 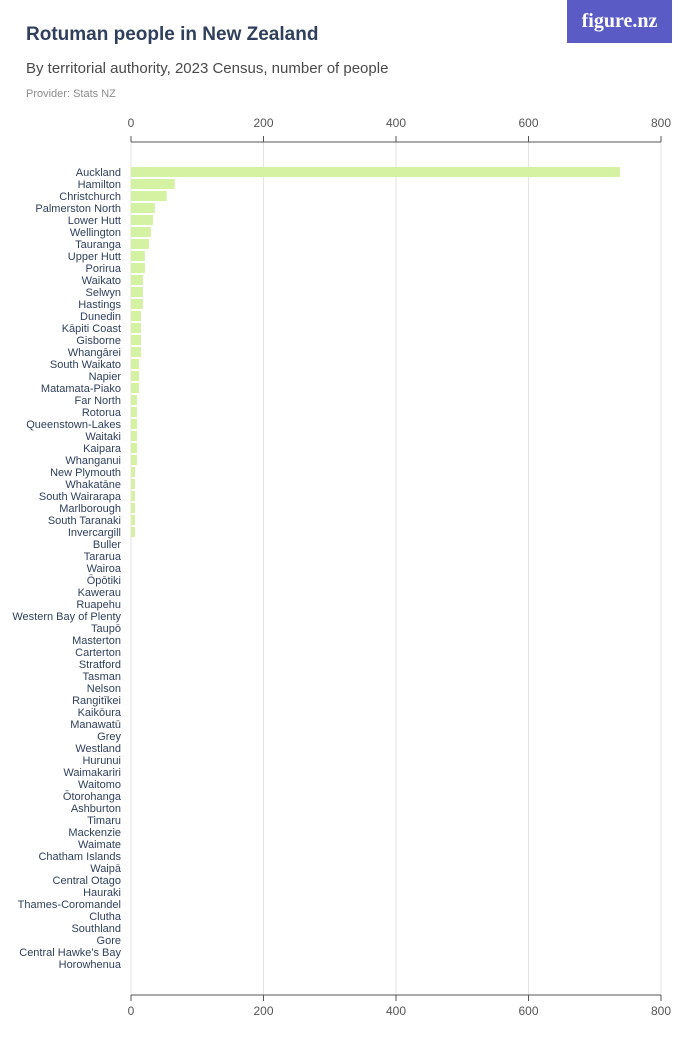 What do you see at coordinates (96, 809) in the screenshot?
I see `category-label: Ashburton` at bounding box center [96, 809].